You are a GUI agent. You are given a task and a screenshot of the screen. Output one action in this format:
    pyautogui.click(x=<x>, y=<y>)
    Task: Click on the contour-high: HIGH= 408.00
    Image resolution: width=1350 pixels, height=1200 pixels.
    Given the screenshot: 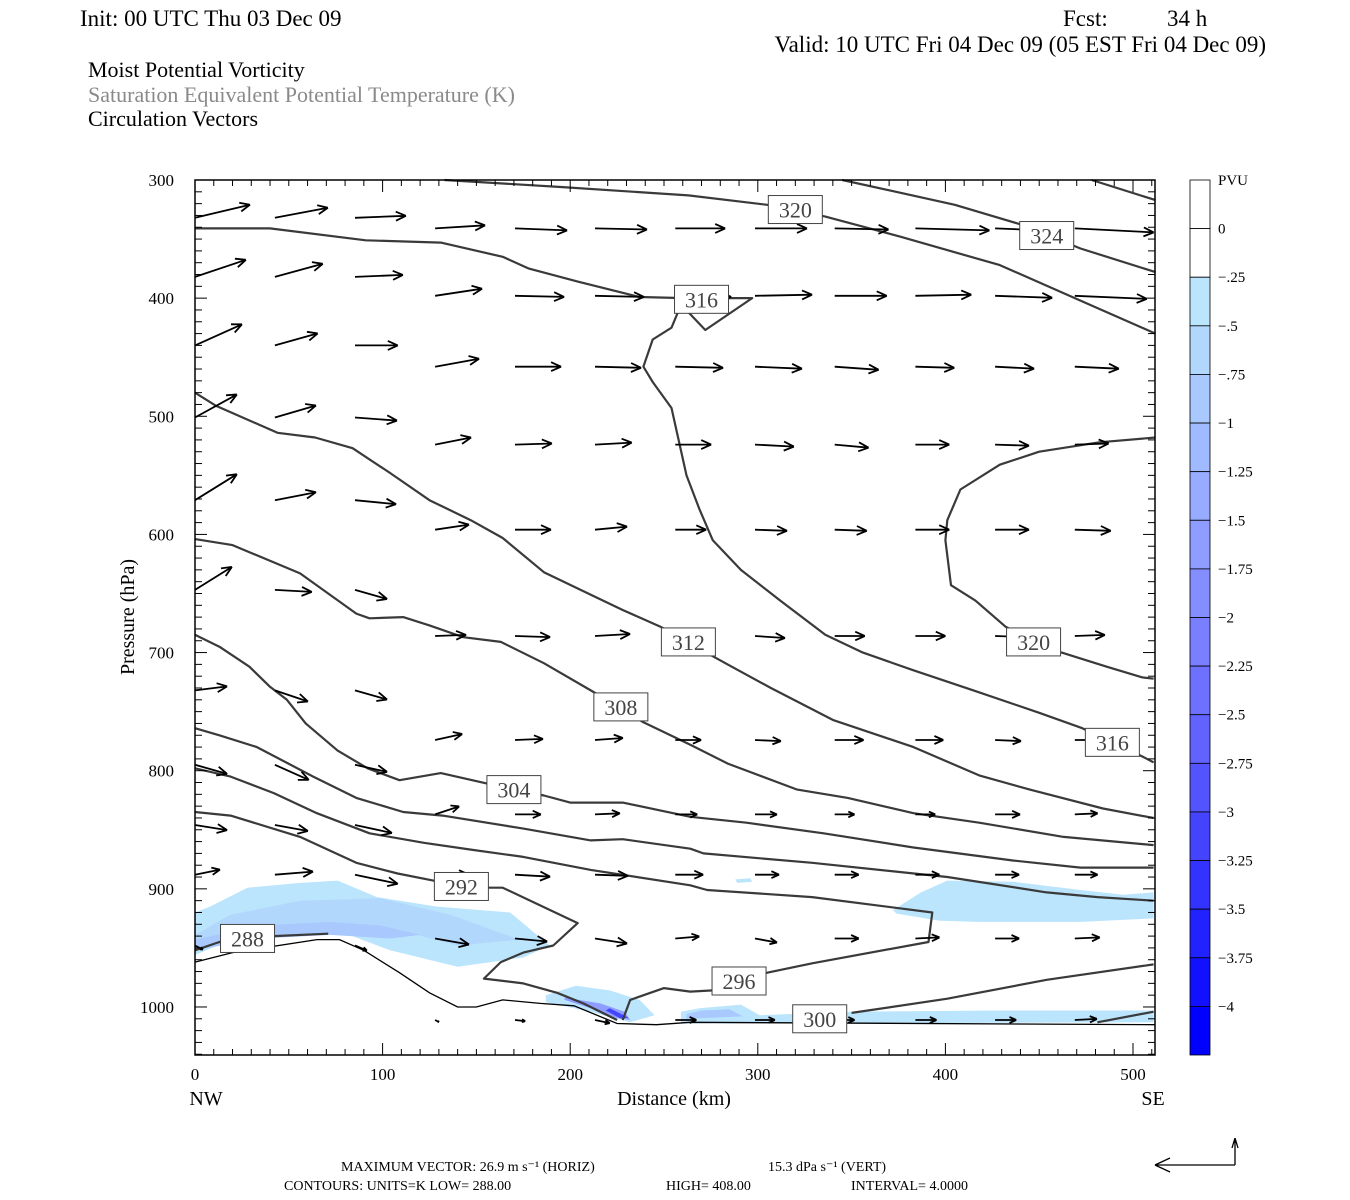 What is the action you would take?
    pyautogui.click(x=708, y=1186)
    